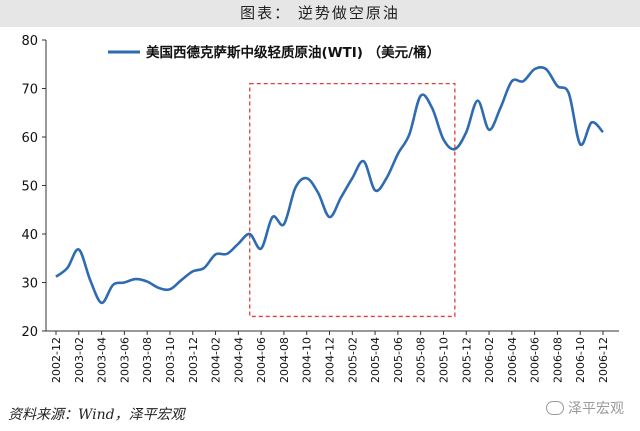 Image resolution: width=640 pixels, height=431 pixels. Describe the element at coordinates (284, 360) in the screenshot. I see `x-tick-label: 2004-08` at that location.